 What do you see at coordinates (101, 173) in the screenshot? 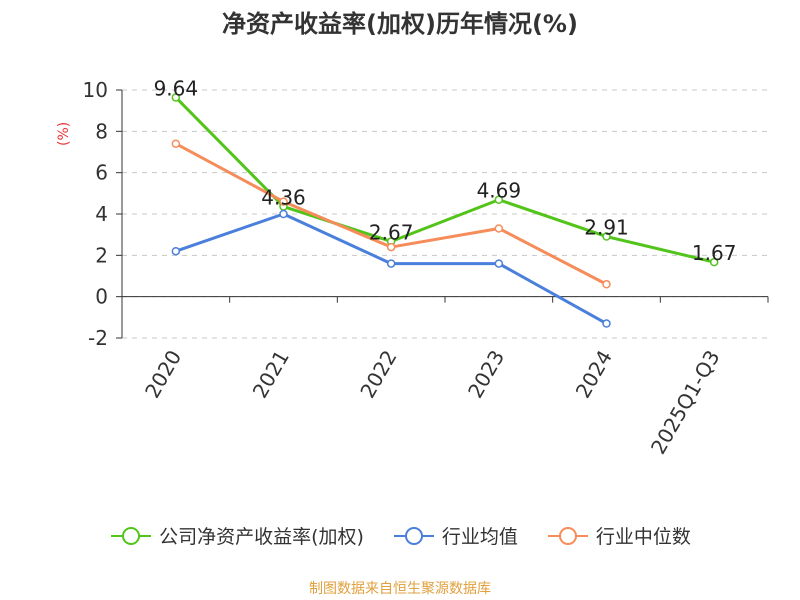
I see `y-tick-label: 6` at bounding box center [101, 173].